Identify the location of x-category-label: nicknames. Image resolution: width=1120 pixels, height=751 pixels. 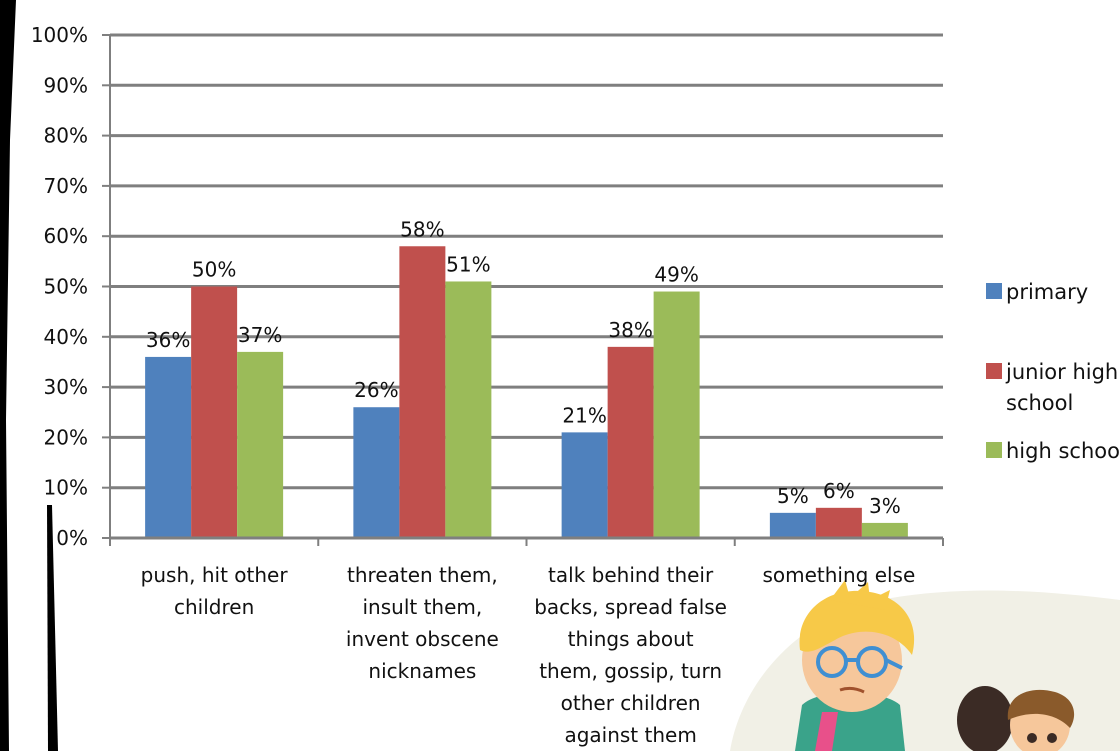
(422, 671).